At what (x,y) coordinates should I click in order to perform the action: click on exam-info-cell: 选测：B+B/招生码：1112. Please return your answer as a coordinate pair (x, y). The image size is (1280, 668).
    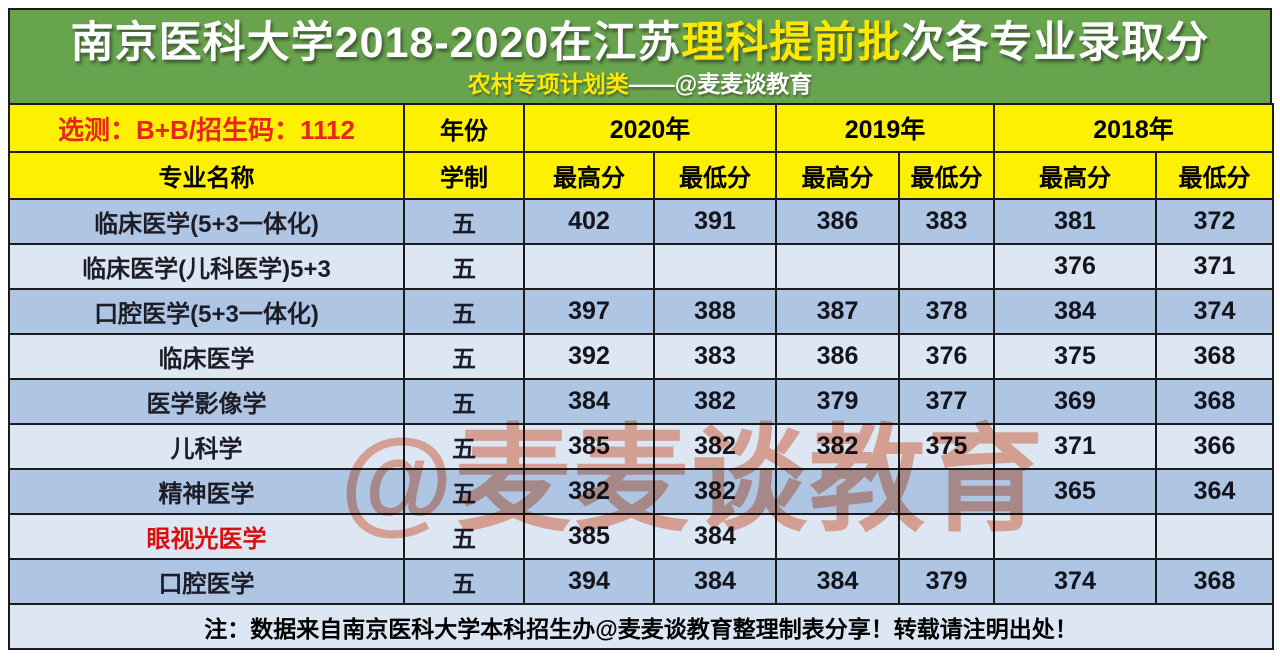
    Looking at the image, I should click on (206, 128).